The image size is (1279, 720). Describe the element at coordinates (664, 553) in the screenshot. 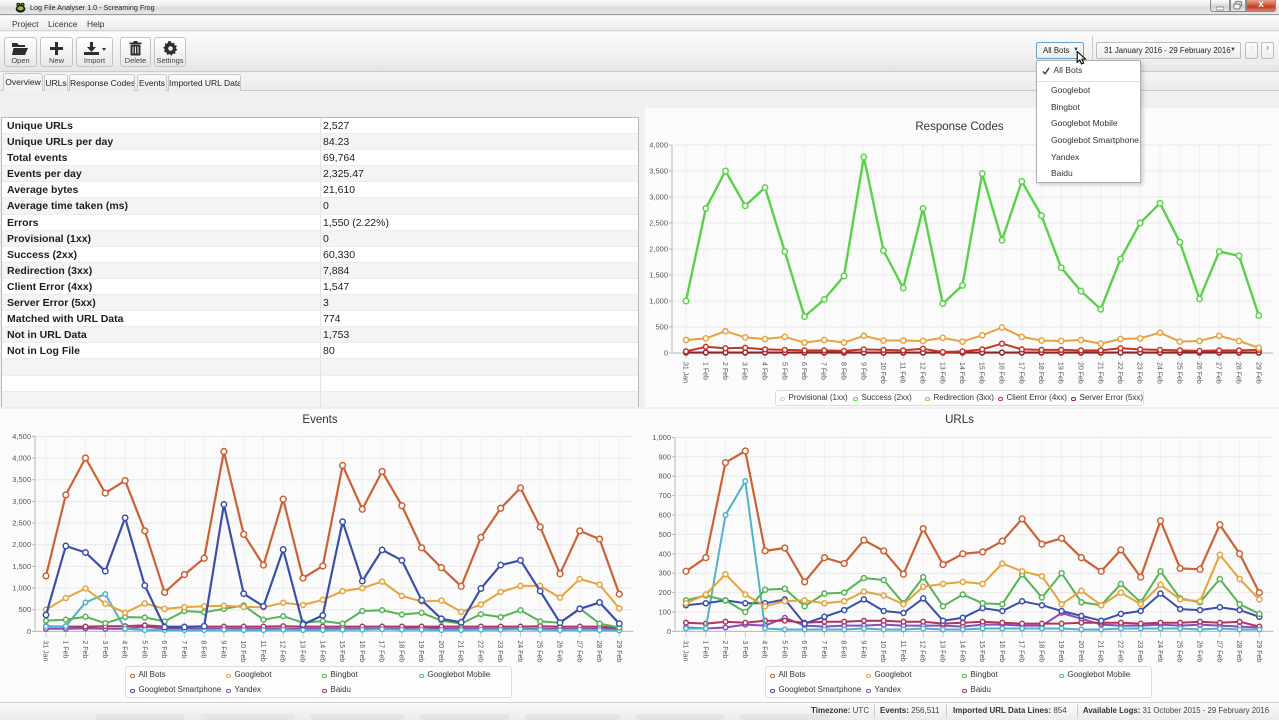

I see `svg-text: 400` at that location.